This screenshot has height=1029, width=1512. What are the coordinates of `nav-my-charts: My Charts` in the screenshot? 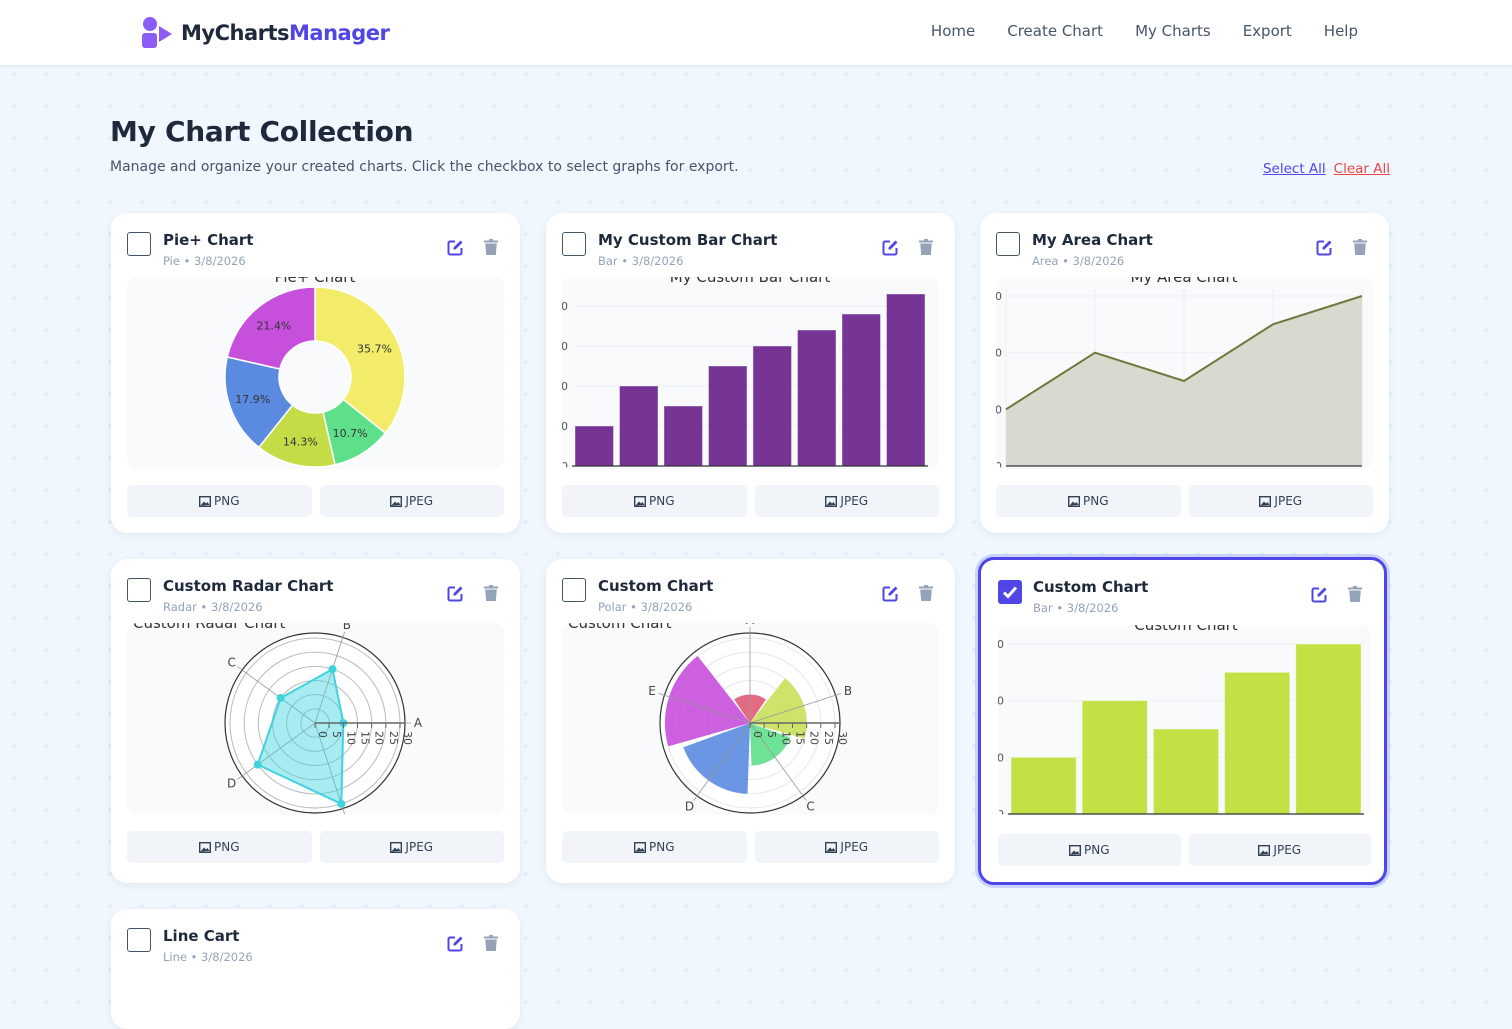 It's located at (1173, 31).